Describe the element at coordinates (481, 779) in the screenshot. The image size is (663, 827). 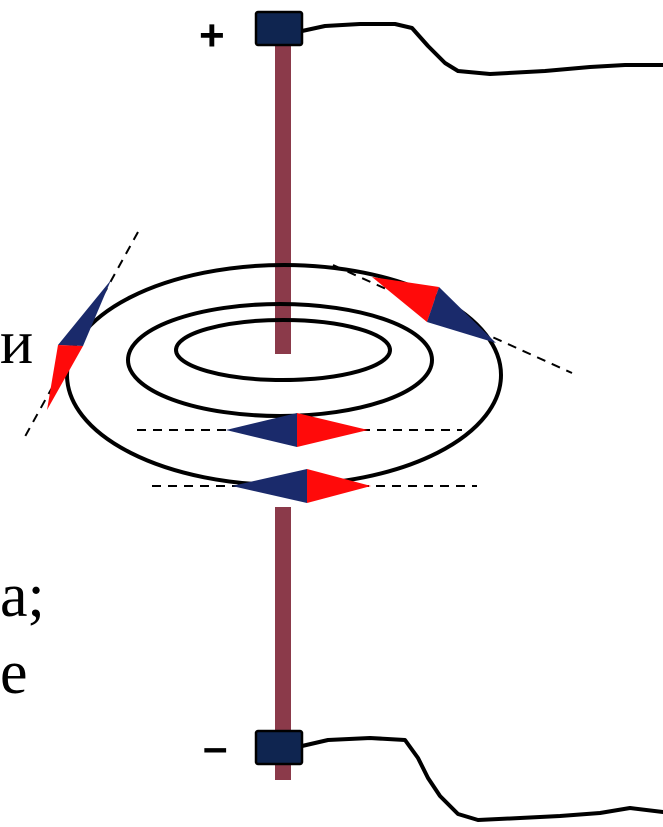
I see `wire-bottom` at that location.